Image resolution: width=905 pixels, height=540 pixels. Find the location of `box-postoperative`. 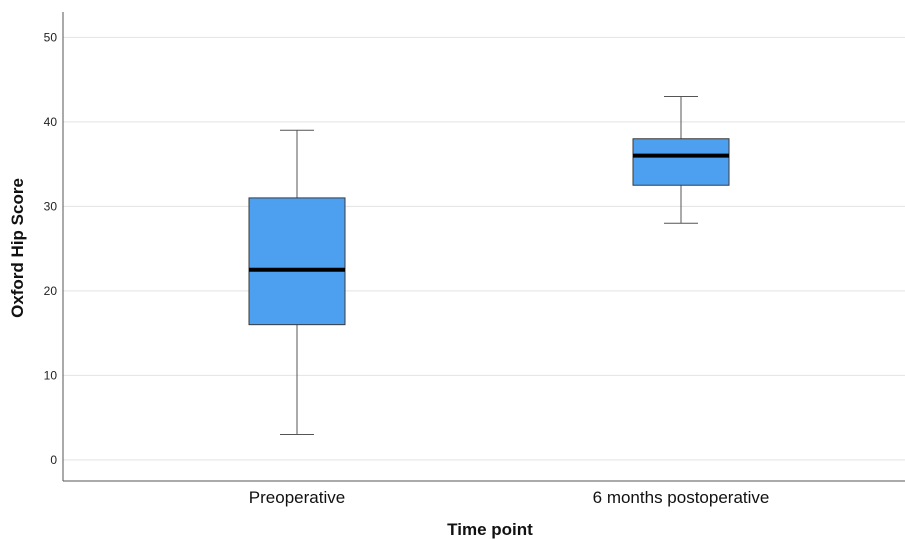

box-postoperative is located at coordinates (681, 160).